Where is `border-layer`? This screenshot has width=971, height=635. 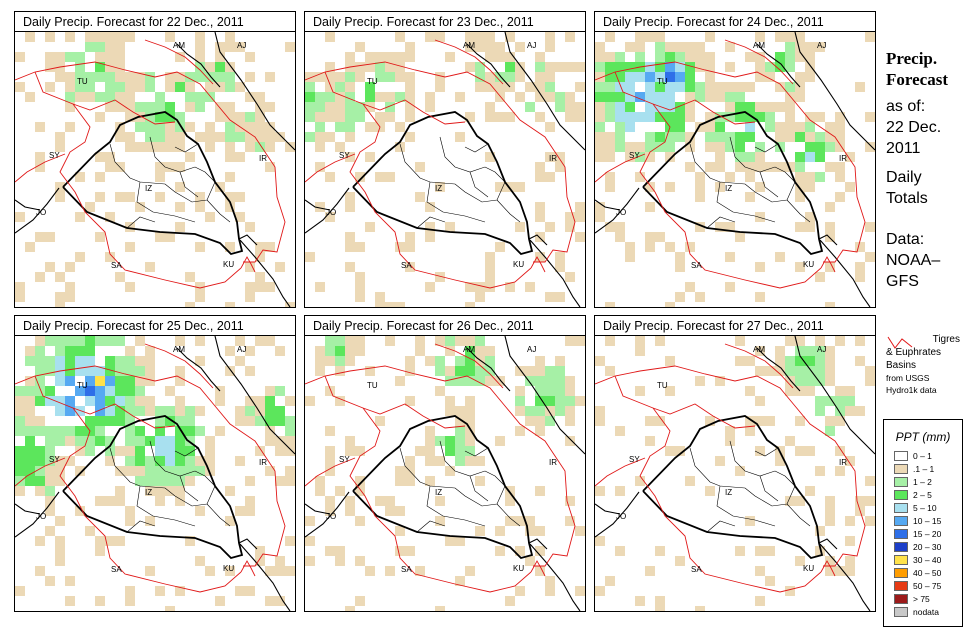 border-layer is located at coordinates (445, 473).